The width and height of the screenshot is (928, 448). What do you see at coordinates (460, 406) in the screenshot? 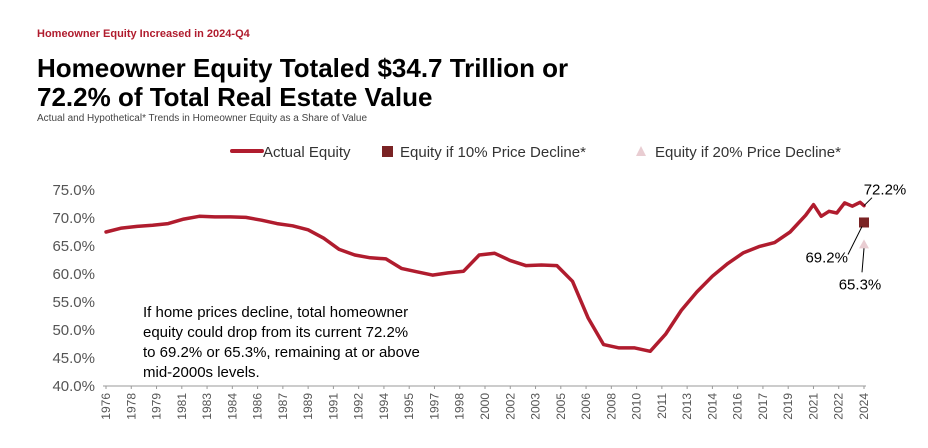
I see `x-tick-label: 1998` at bounding box center [460, 406].